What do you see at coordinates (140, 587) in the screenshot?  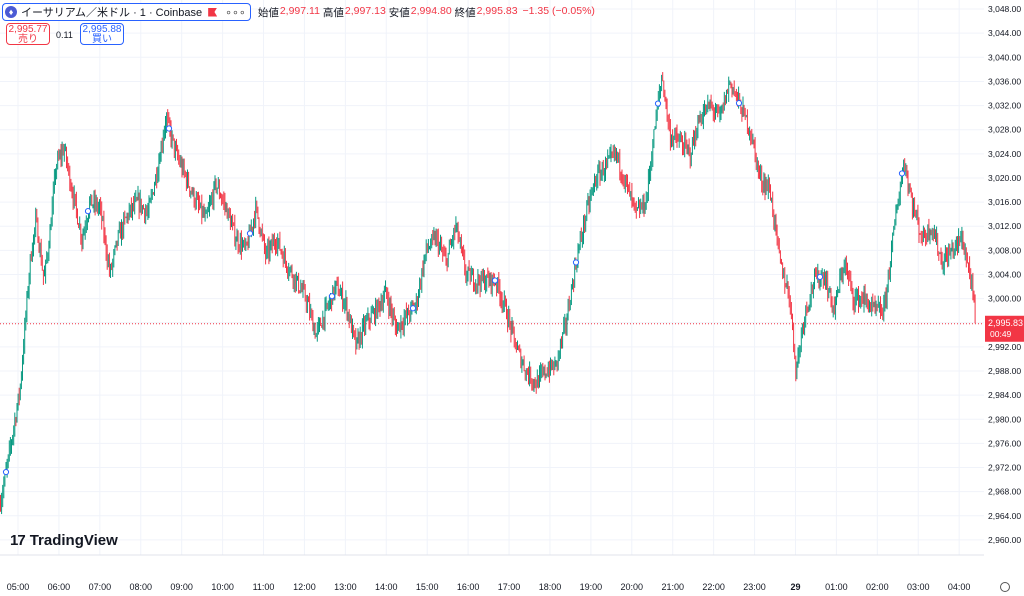 I see `x-tick-label: 08:00` at bounding box center [140, 587].